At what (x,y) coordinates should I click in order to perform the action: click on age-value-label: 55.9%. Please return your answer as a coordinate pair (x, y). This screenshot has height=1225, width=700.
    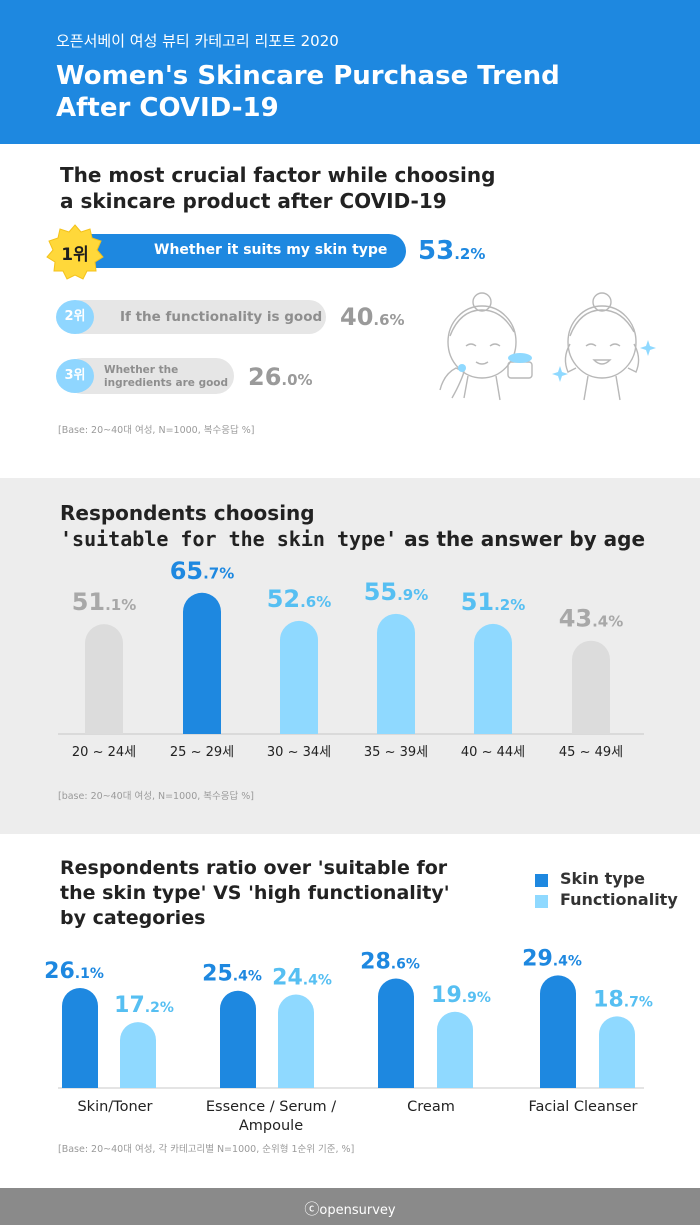
    Looking at the image, I should click on (396, 592).